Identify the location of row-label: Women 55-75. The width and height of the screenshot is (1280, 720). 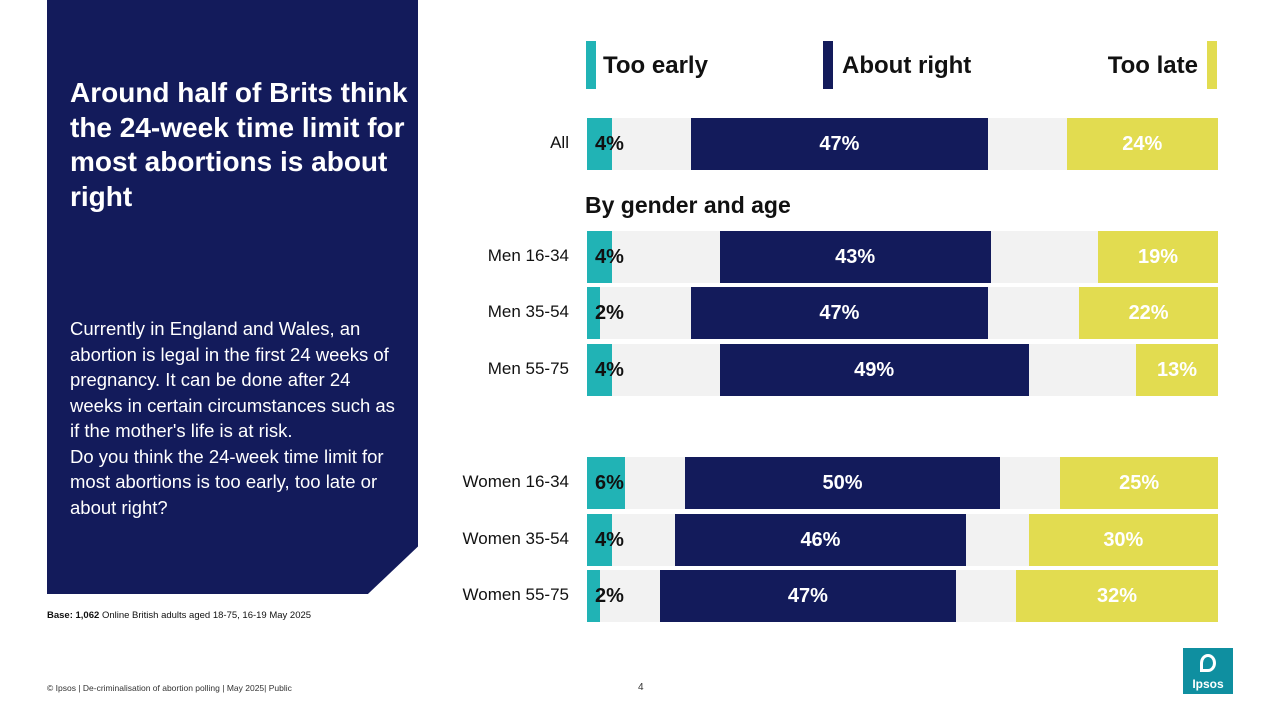
(515, 594).